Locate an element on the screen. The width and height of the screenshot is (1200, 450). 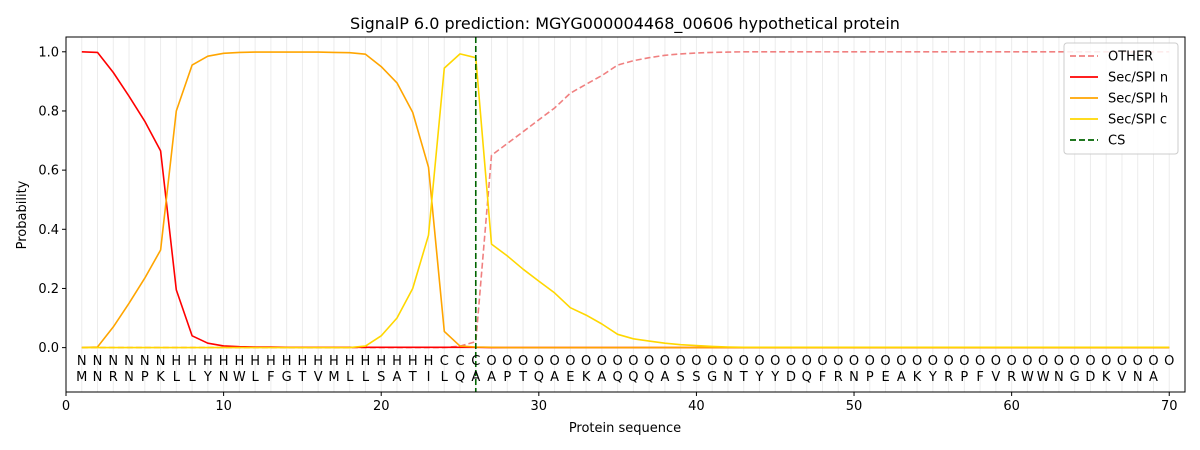
x-tick-label: 30 is located at coordinates (539, 406).